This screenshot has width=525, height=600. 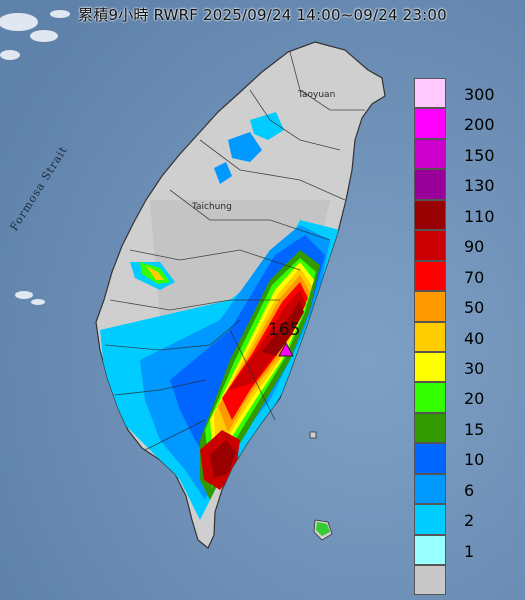 What do you see at coordinates (262, 15) in the screenshot?
I see `map-title: 累積9小時 RWRF 2025/09/24 14:00~09/24 23:00` at bounding box center [262, 15].